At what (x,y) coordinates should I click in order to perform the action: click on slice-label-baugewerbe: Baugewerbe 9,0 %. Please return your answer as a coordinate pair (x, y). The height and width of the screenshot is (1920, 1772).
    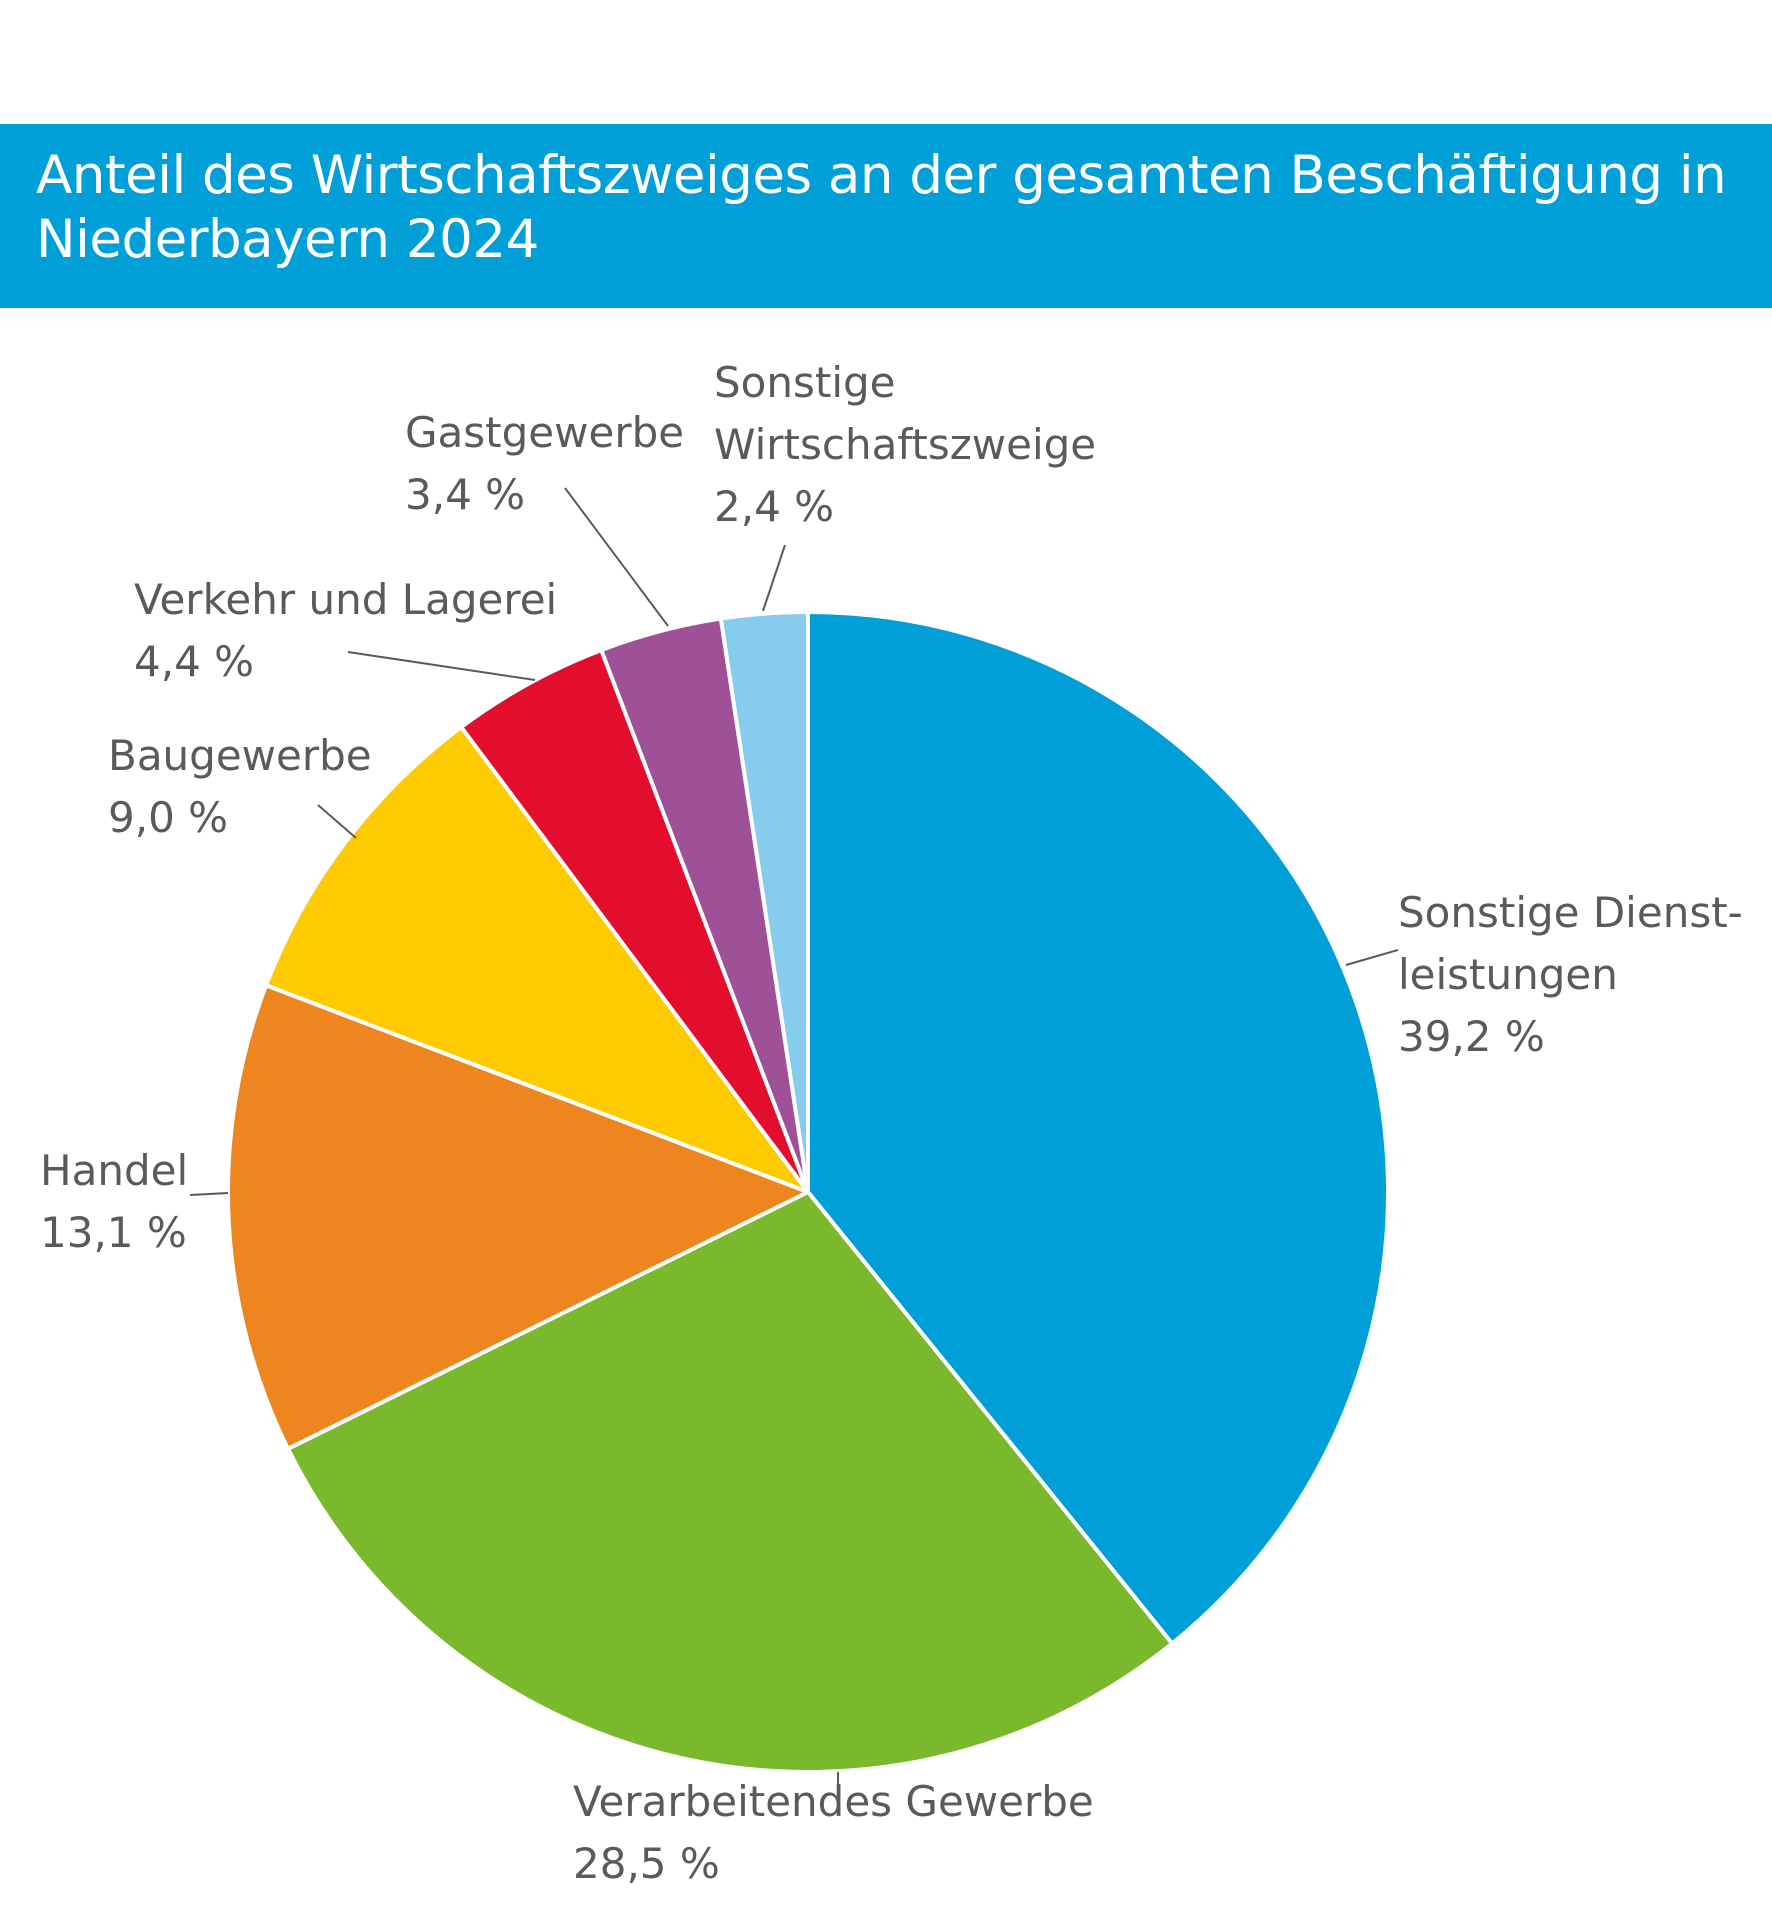
    Looking at the image, I should click on (240, 786).